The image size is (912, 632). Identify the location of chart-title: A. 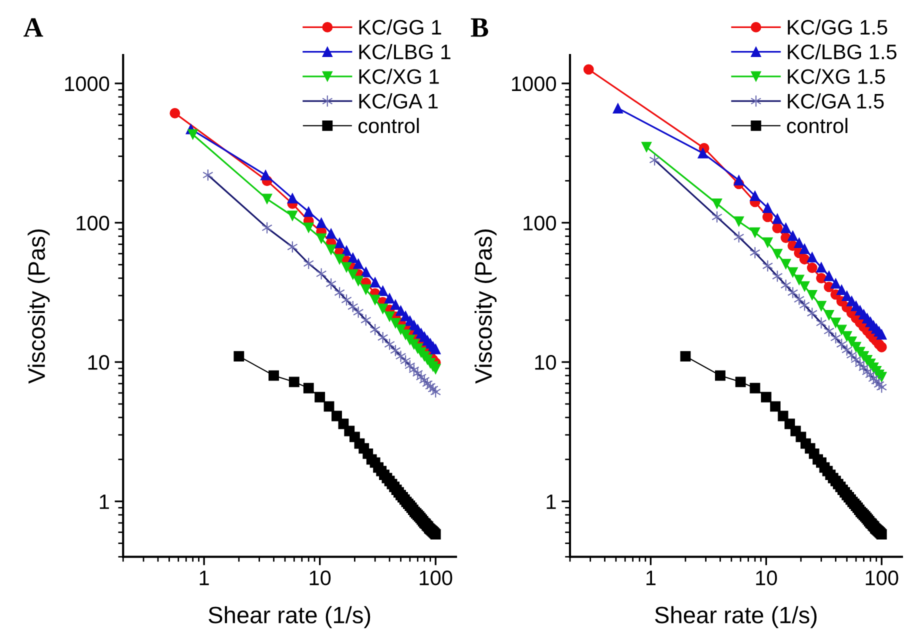
(34, 27).